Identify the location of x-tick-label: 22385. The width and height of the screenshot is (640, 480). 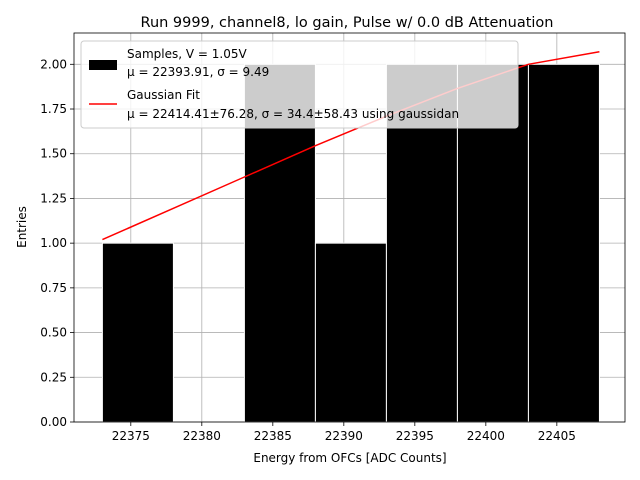
(273, 436).